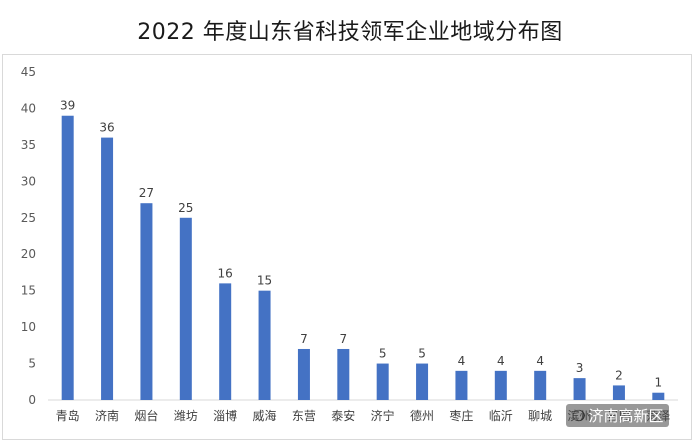  Describe the element at coordinates (185, 208) in the screenshot. I see `data-label: 25` at that location.